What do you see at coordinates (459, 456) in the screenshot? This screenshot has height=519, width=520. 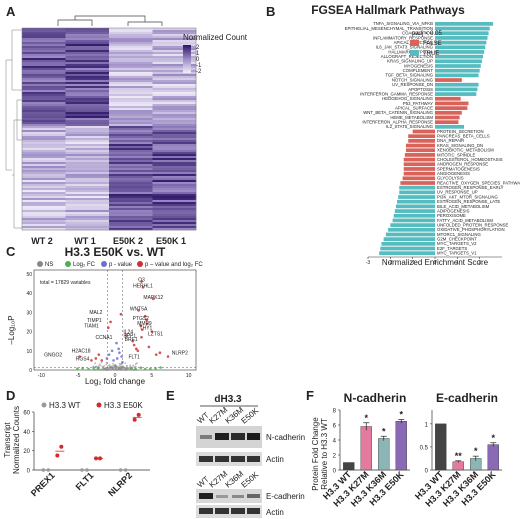 I see `bar-significance: **` at bounding box center [459, 456].